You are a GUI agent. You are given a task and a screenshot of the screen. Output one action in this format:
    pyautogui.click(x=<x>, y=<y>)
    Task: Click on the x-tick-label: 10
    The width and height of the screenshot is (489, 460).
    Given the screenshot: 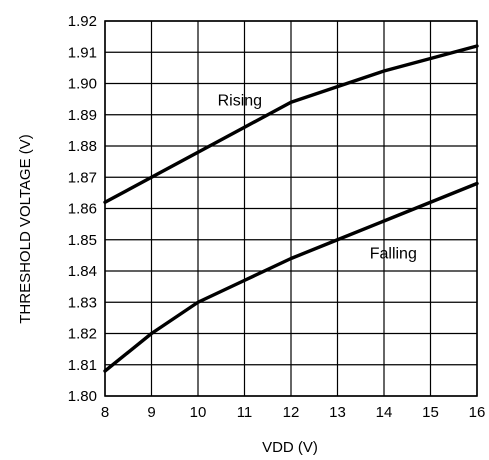 What is the action you would take?
    pyautogui.click(x=198, y=412)
    